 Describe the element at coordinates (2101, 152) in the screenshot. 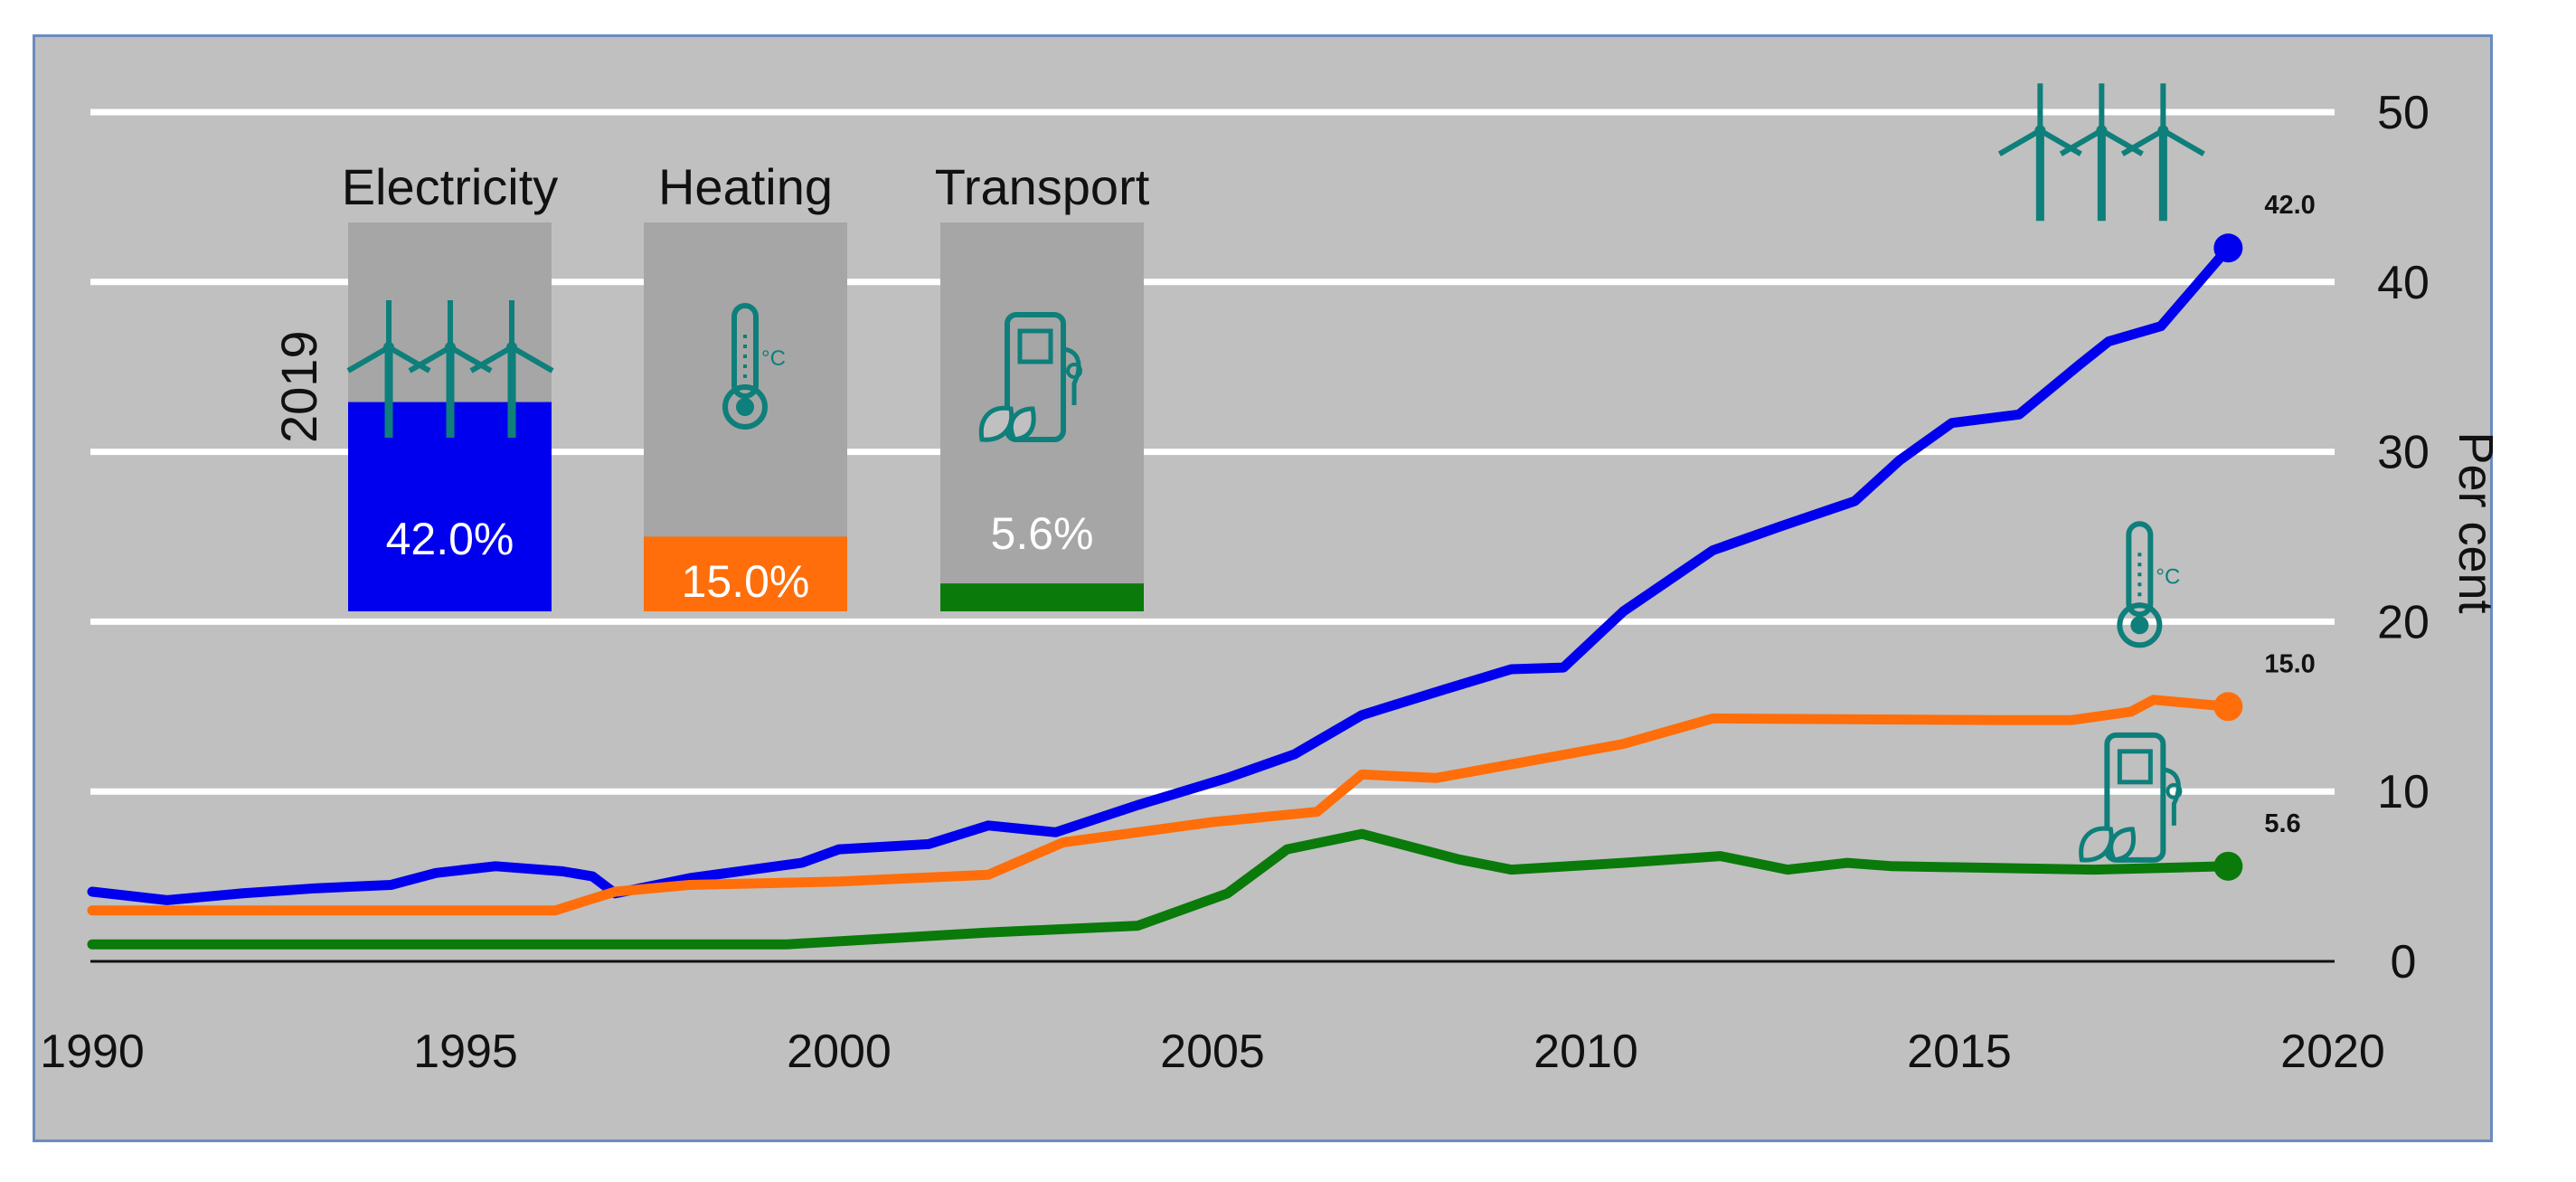

I see `wind-turbines-icon` at that location.